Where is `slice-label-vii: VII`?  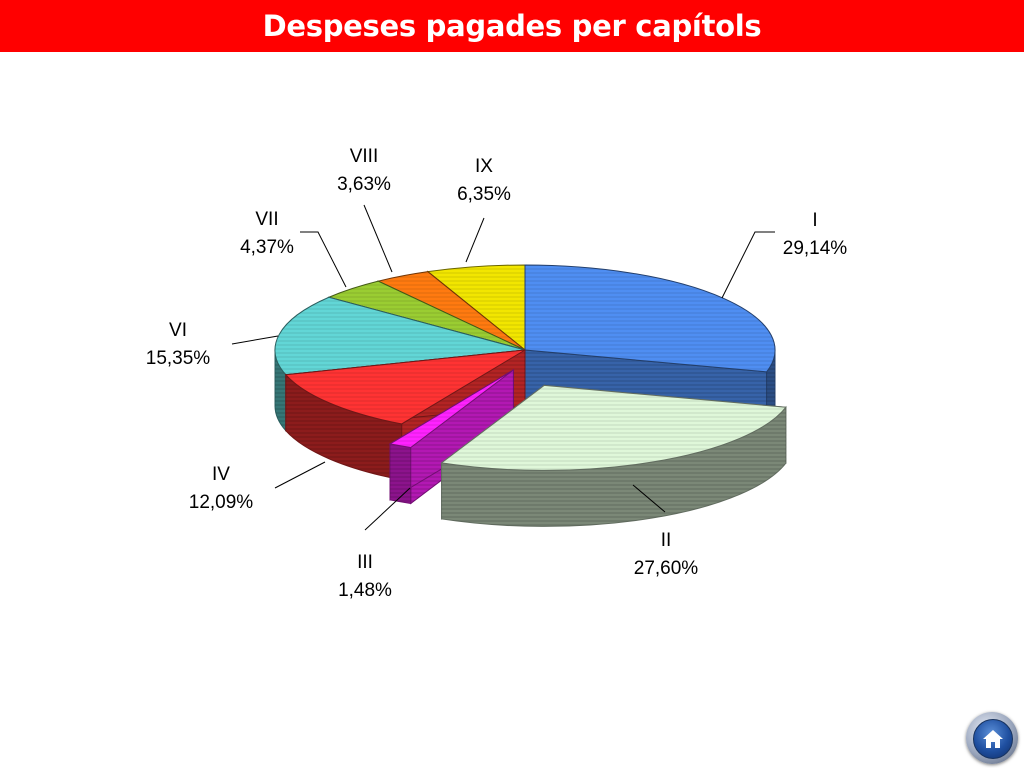 slice-label-vii: VII is located at coordinates (266, 219).